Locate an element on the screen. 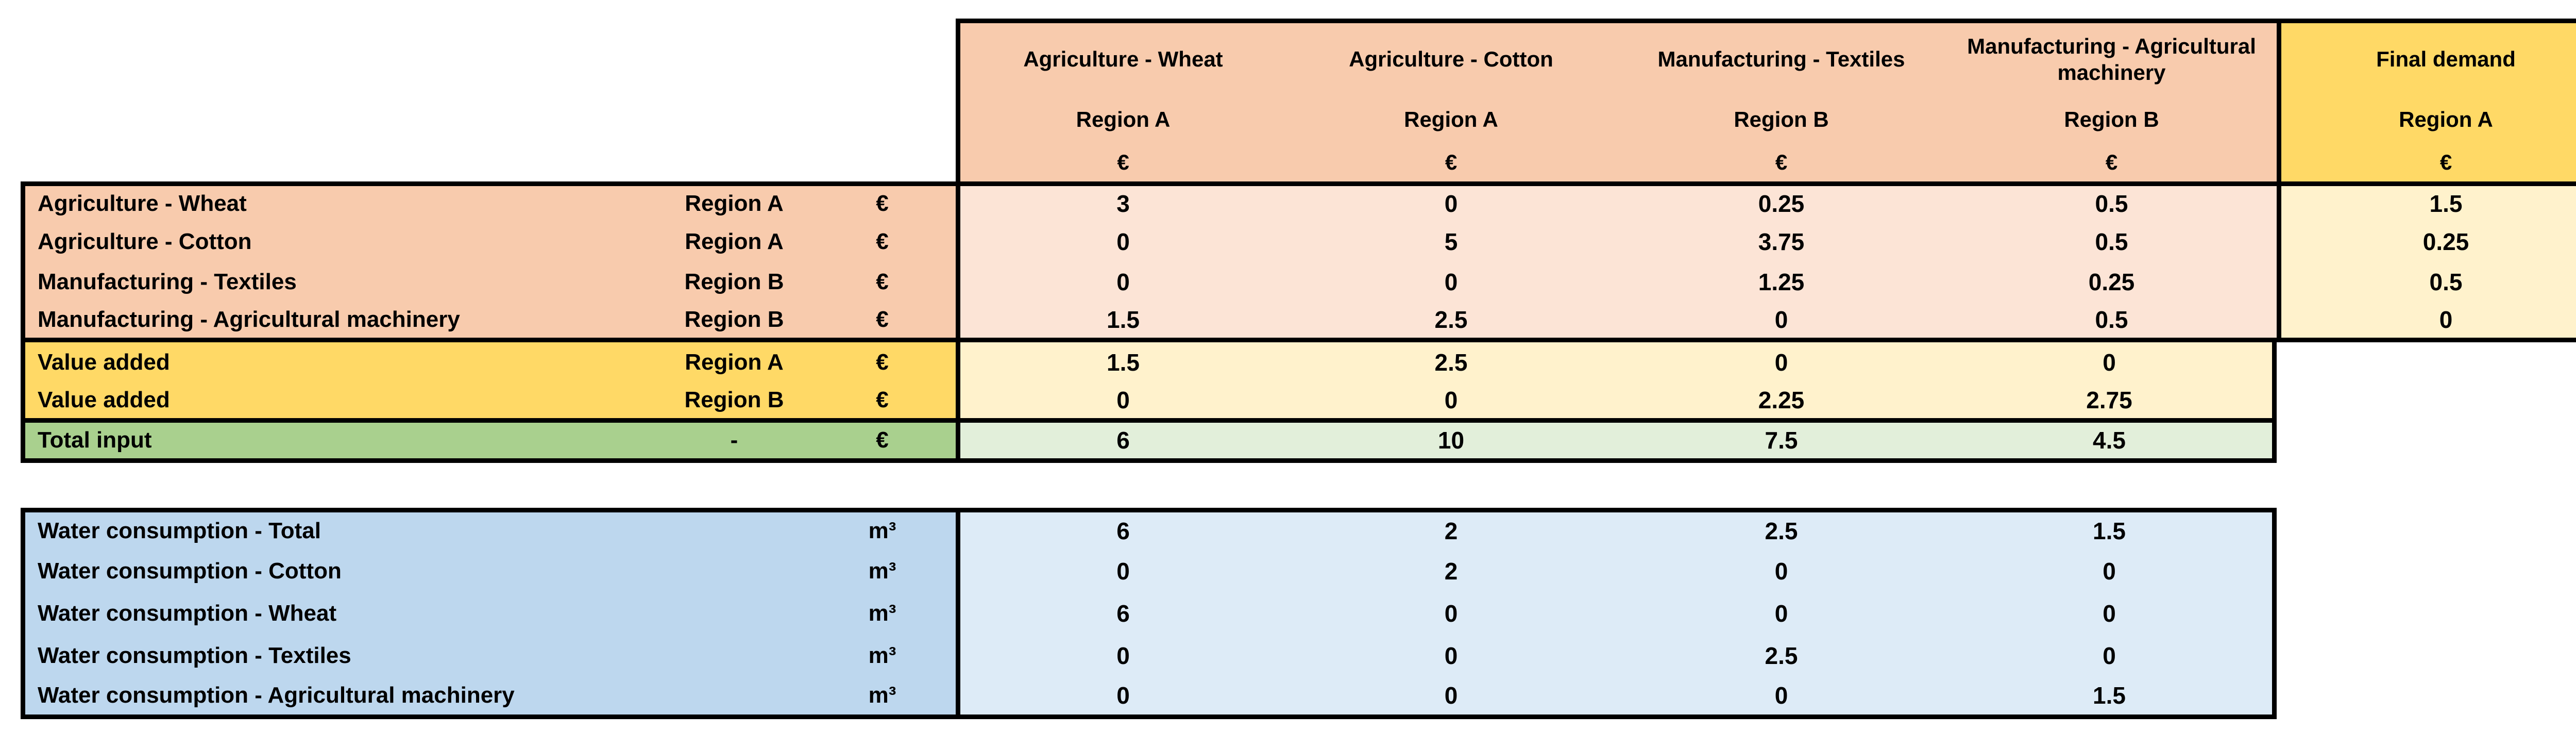 This screenshot has width=2576, height=731. io-cell: 1.25 is located at coordinates (1781, 282).